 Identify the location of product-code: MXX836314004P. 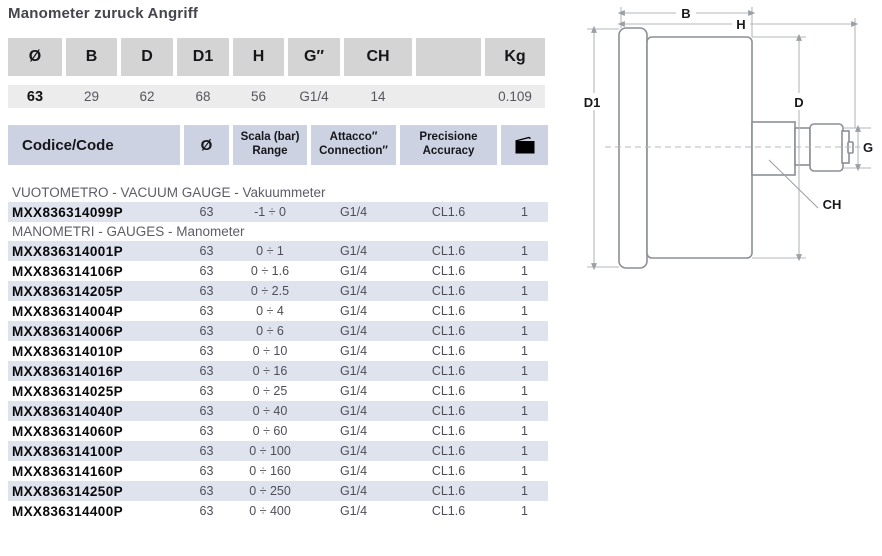
(68, 311).